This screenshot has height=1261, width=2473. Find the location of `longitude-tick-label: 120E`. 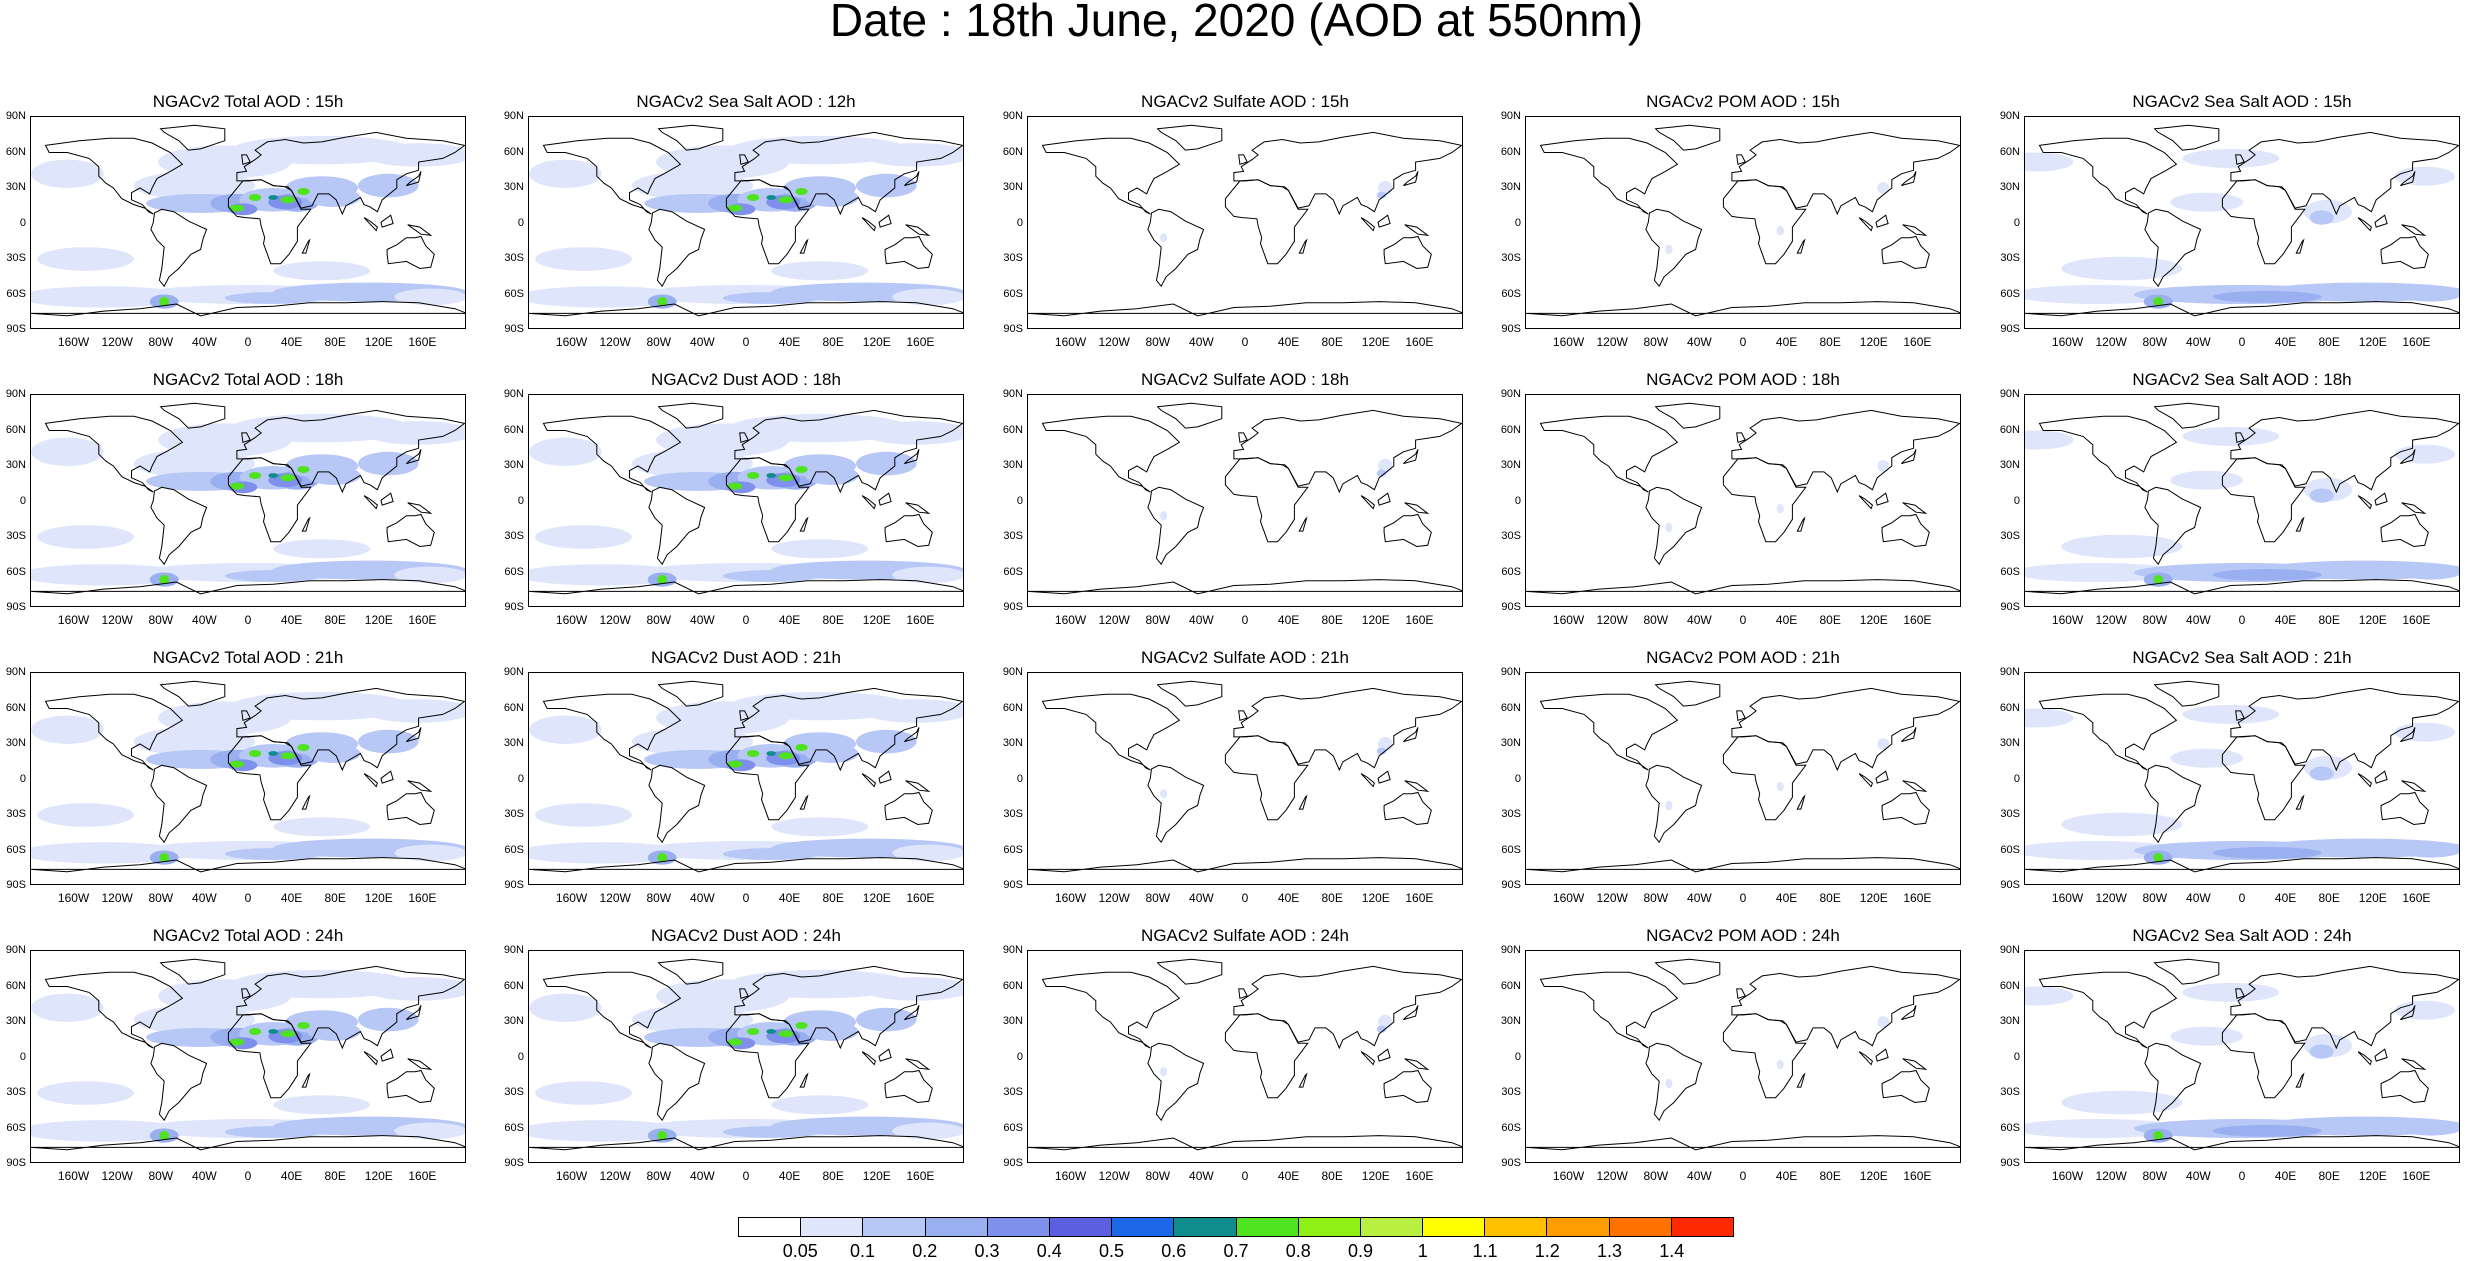

longitude-tick-label: 120E is located at coordinates (378, 620).